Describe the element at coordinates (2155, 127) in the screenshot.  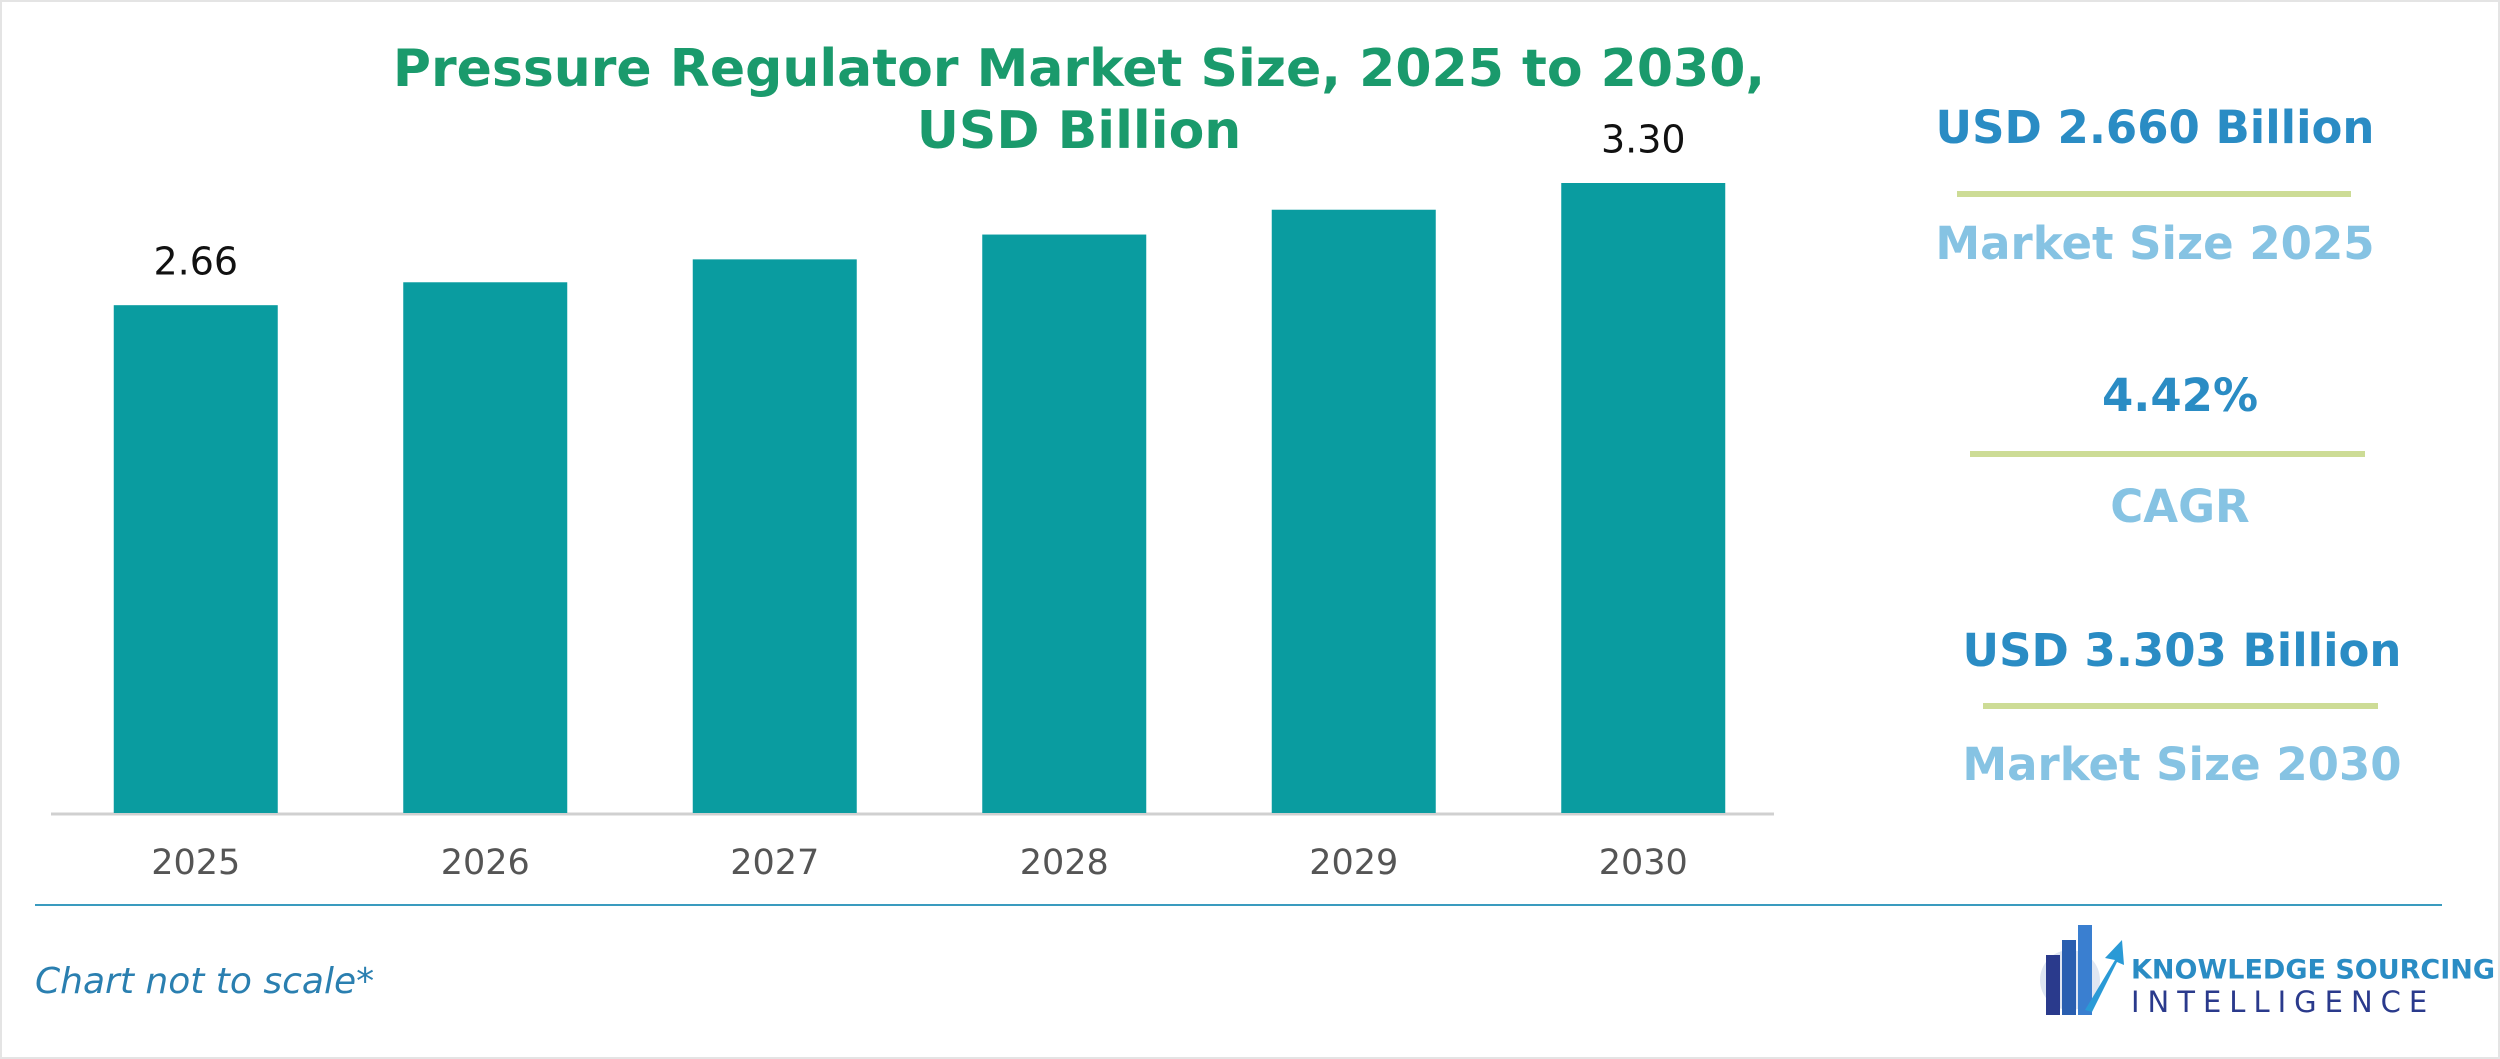
I see `stat-value: USD 2.660 Billion` at that location.